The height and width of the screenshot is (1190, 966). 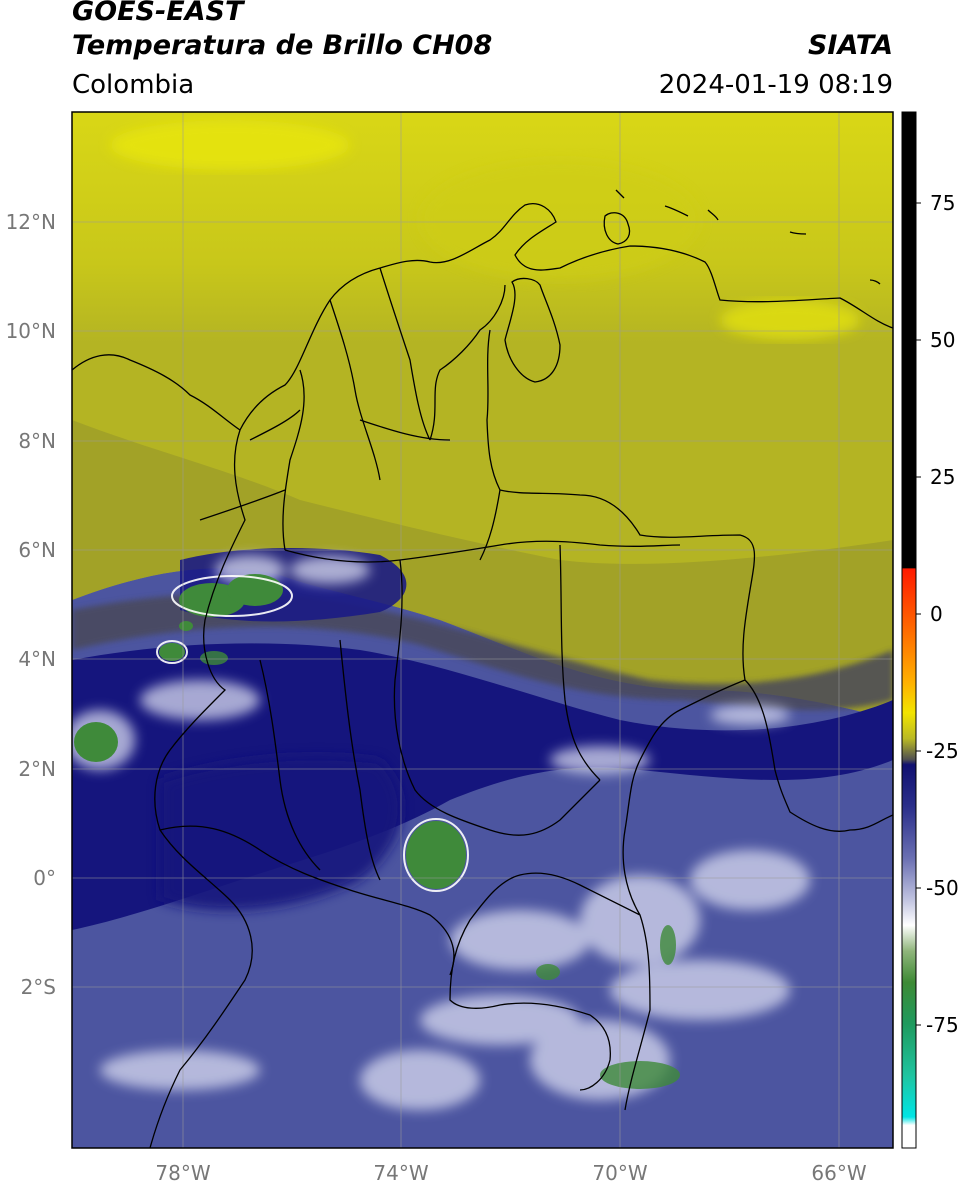 What do you see at coordinates (37, 769) in the screenshot?
I see `lat-label: 2°N` at bounding box center [37, 769].